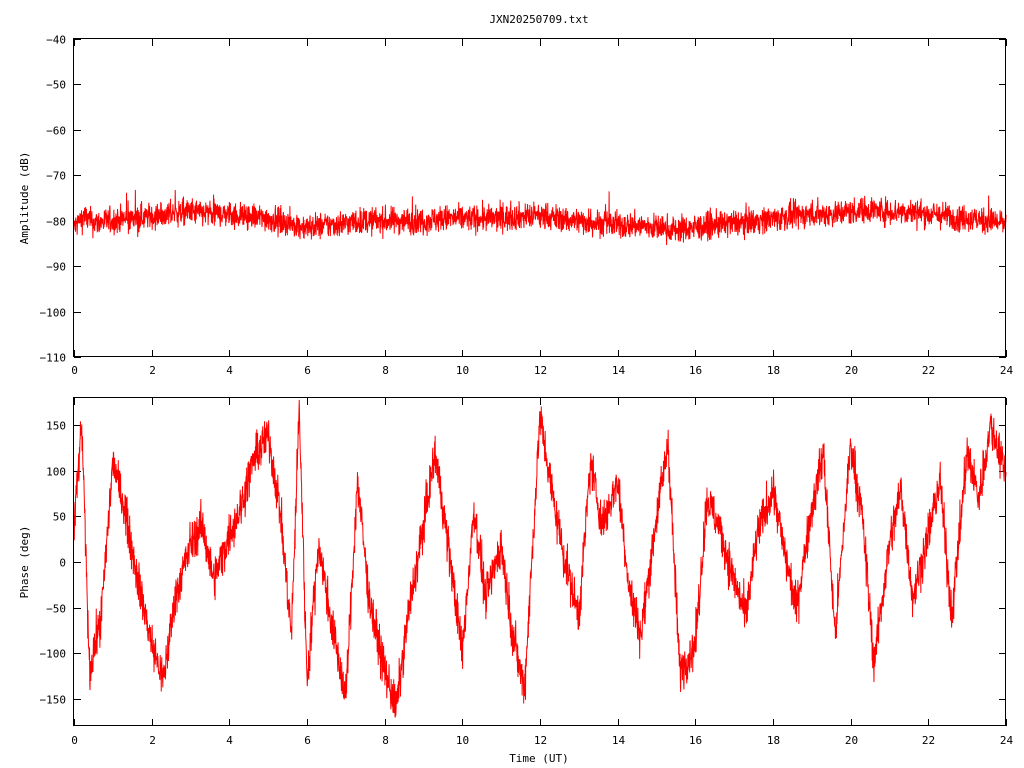 The width and height of the screenshot is (1024, 768). What do you see at coordinates (56, 426) in the screenshot?
I see `y-tick-label: 150` at bounding box center [56, 426].